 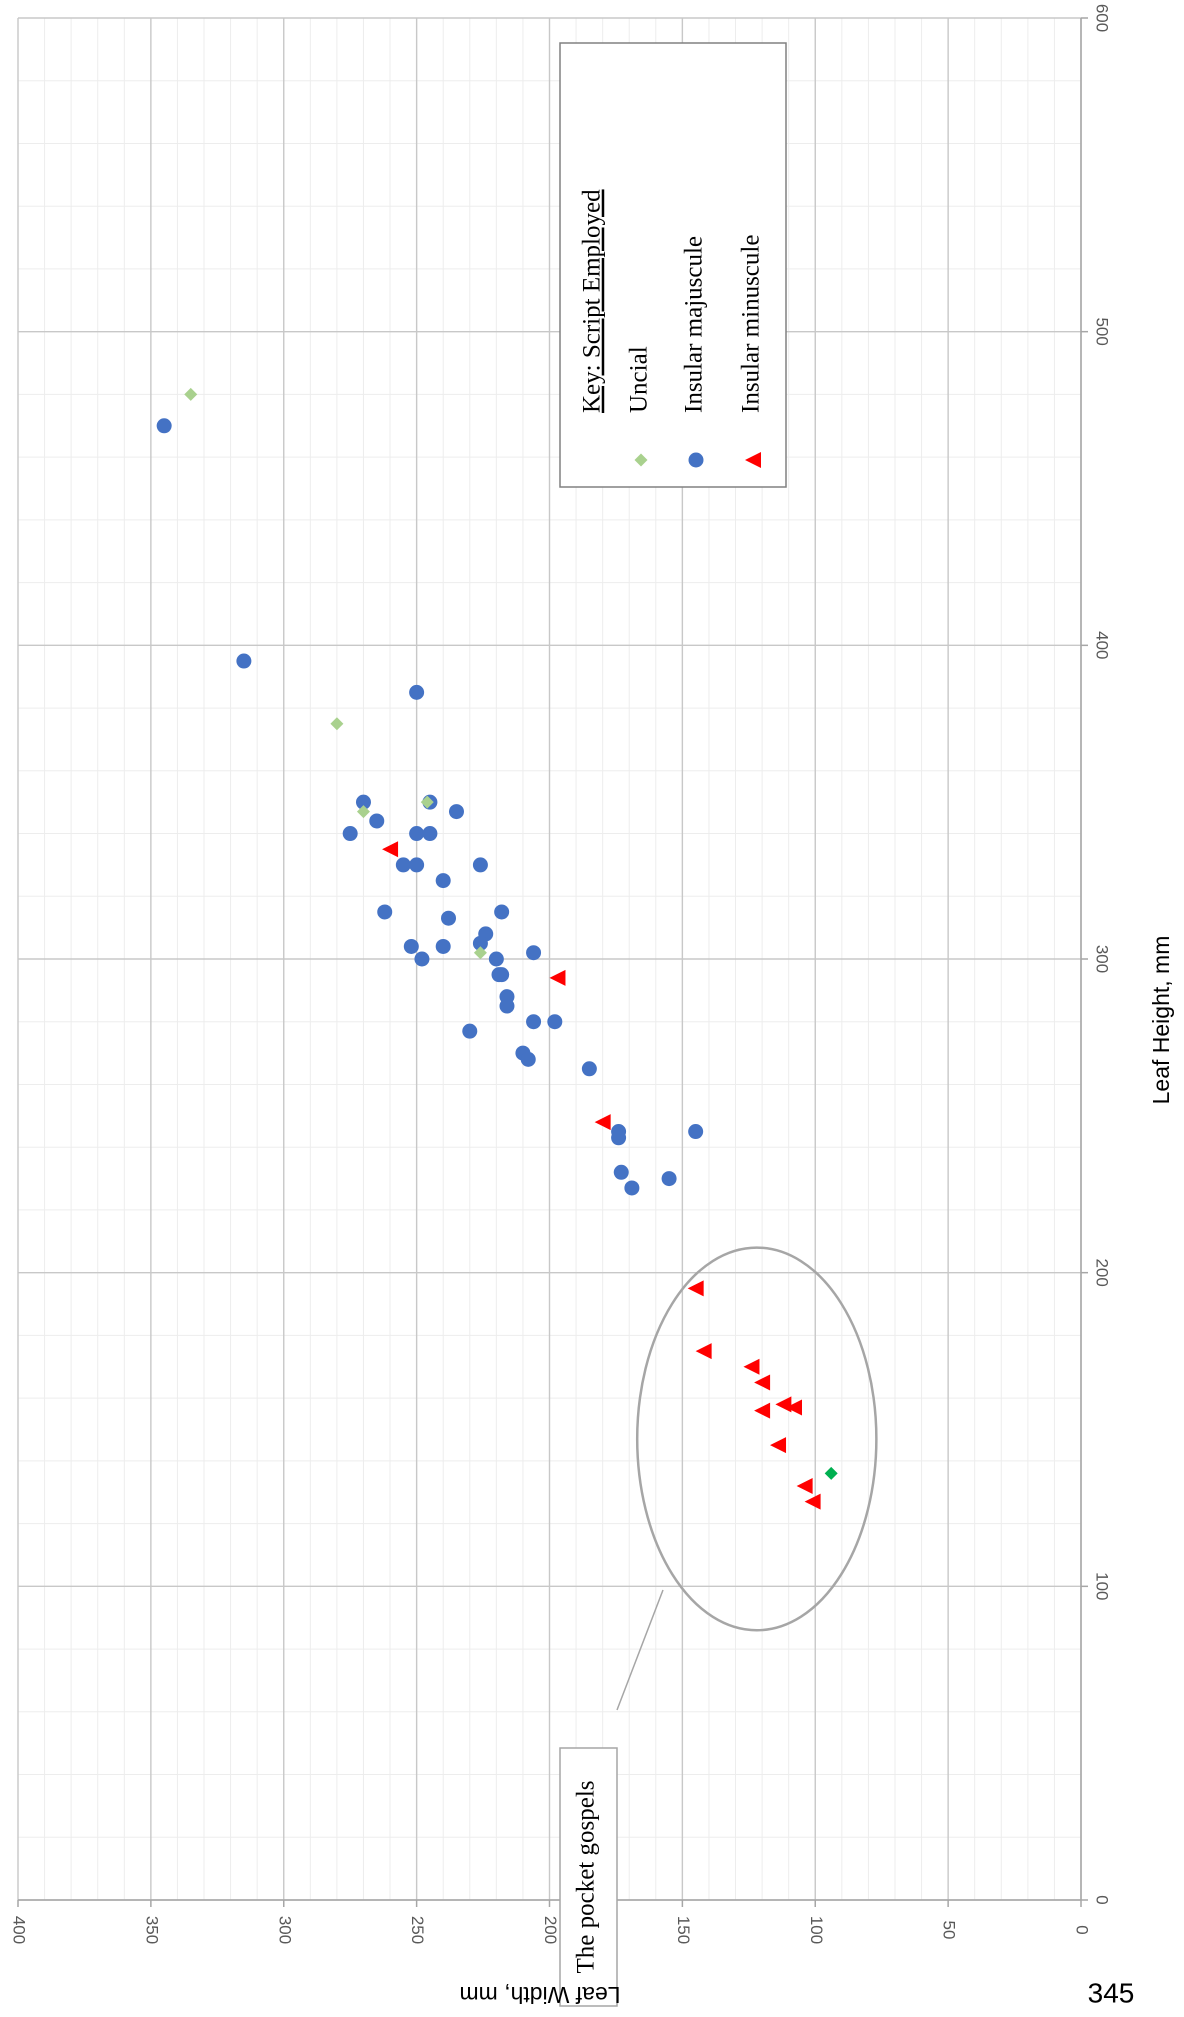 I want to click on height-tick-label: 200, so click(x=1102, y=1272).